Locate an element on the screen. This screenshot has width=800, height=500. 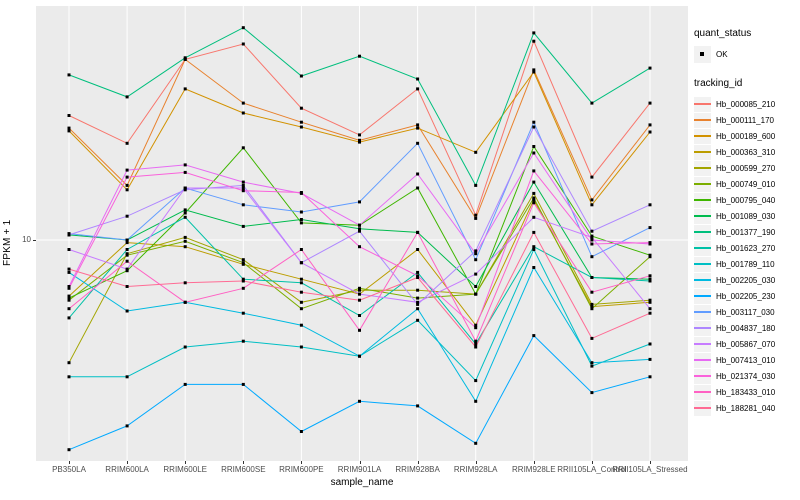
x-tick-label: RRIM928LA is located at coordinates (475, 469).